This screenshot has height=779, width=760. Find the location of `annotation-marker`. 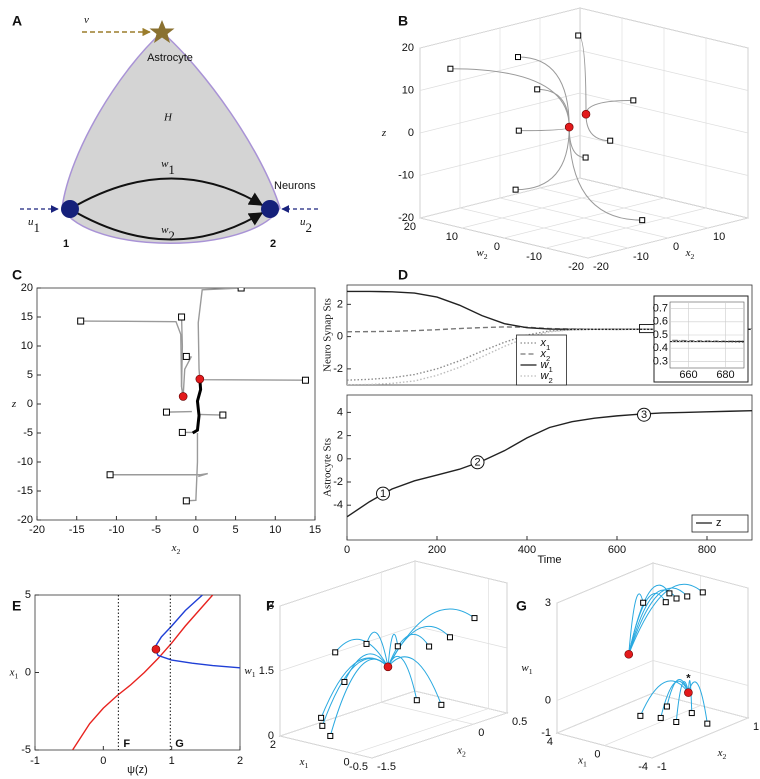

annotation-marker is located at coordinates (644, 414).